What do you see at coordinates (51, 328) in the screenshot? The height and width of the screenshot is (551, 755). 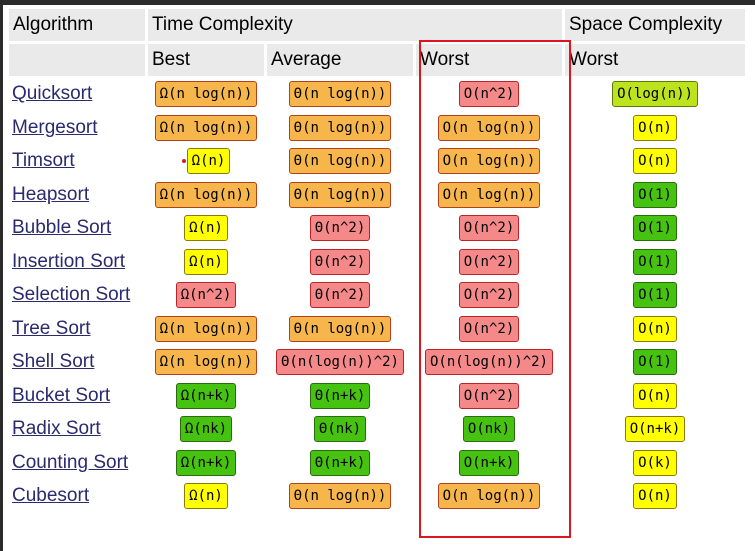 I see `algorithm-link: Tree Sort` at bounding box center [51, 328].